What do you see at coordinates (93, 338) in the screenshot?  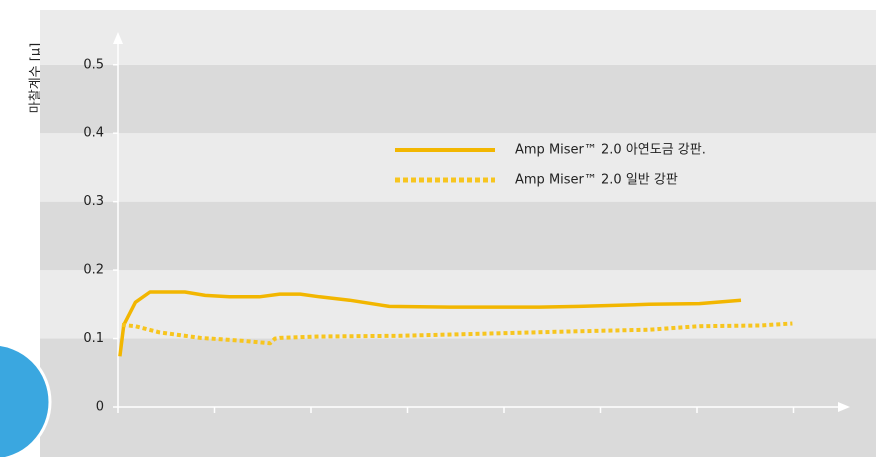 I see `y-tick-label: 0.1` at bounding box center [93, 338].